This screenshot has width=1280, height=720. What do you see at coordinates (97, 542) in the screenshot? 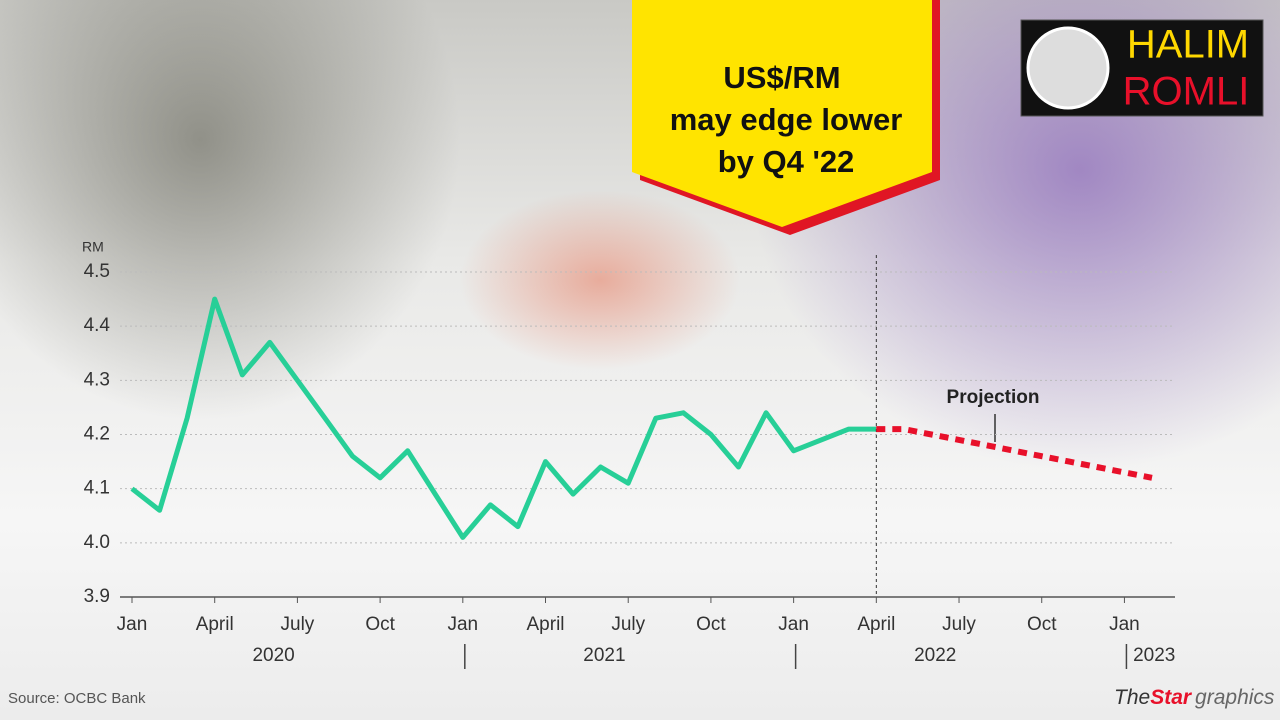
I see `y-tick-label: 4.0` at bounding box center [97, 542].